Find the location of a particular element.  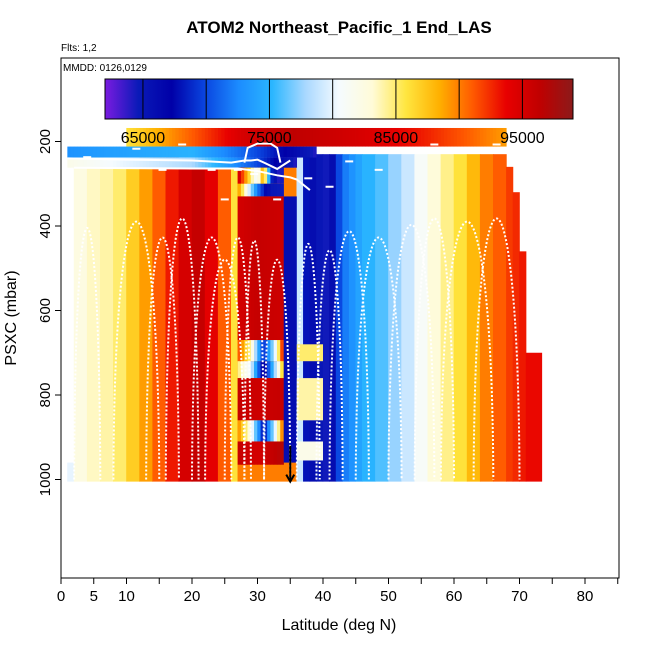

flight-track-hump is located at coordinates (262, 152).